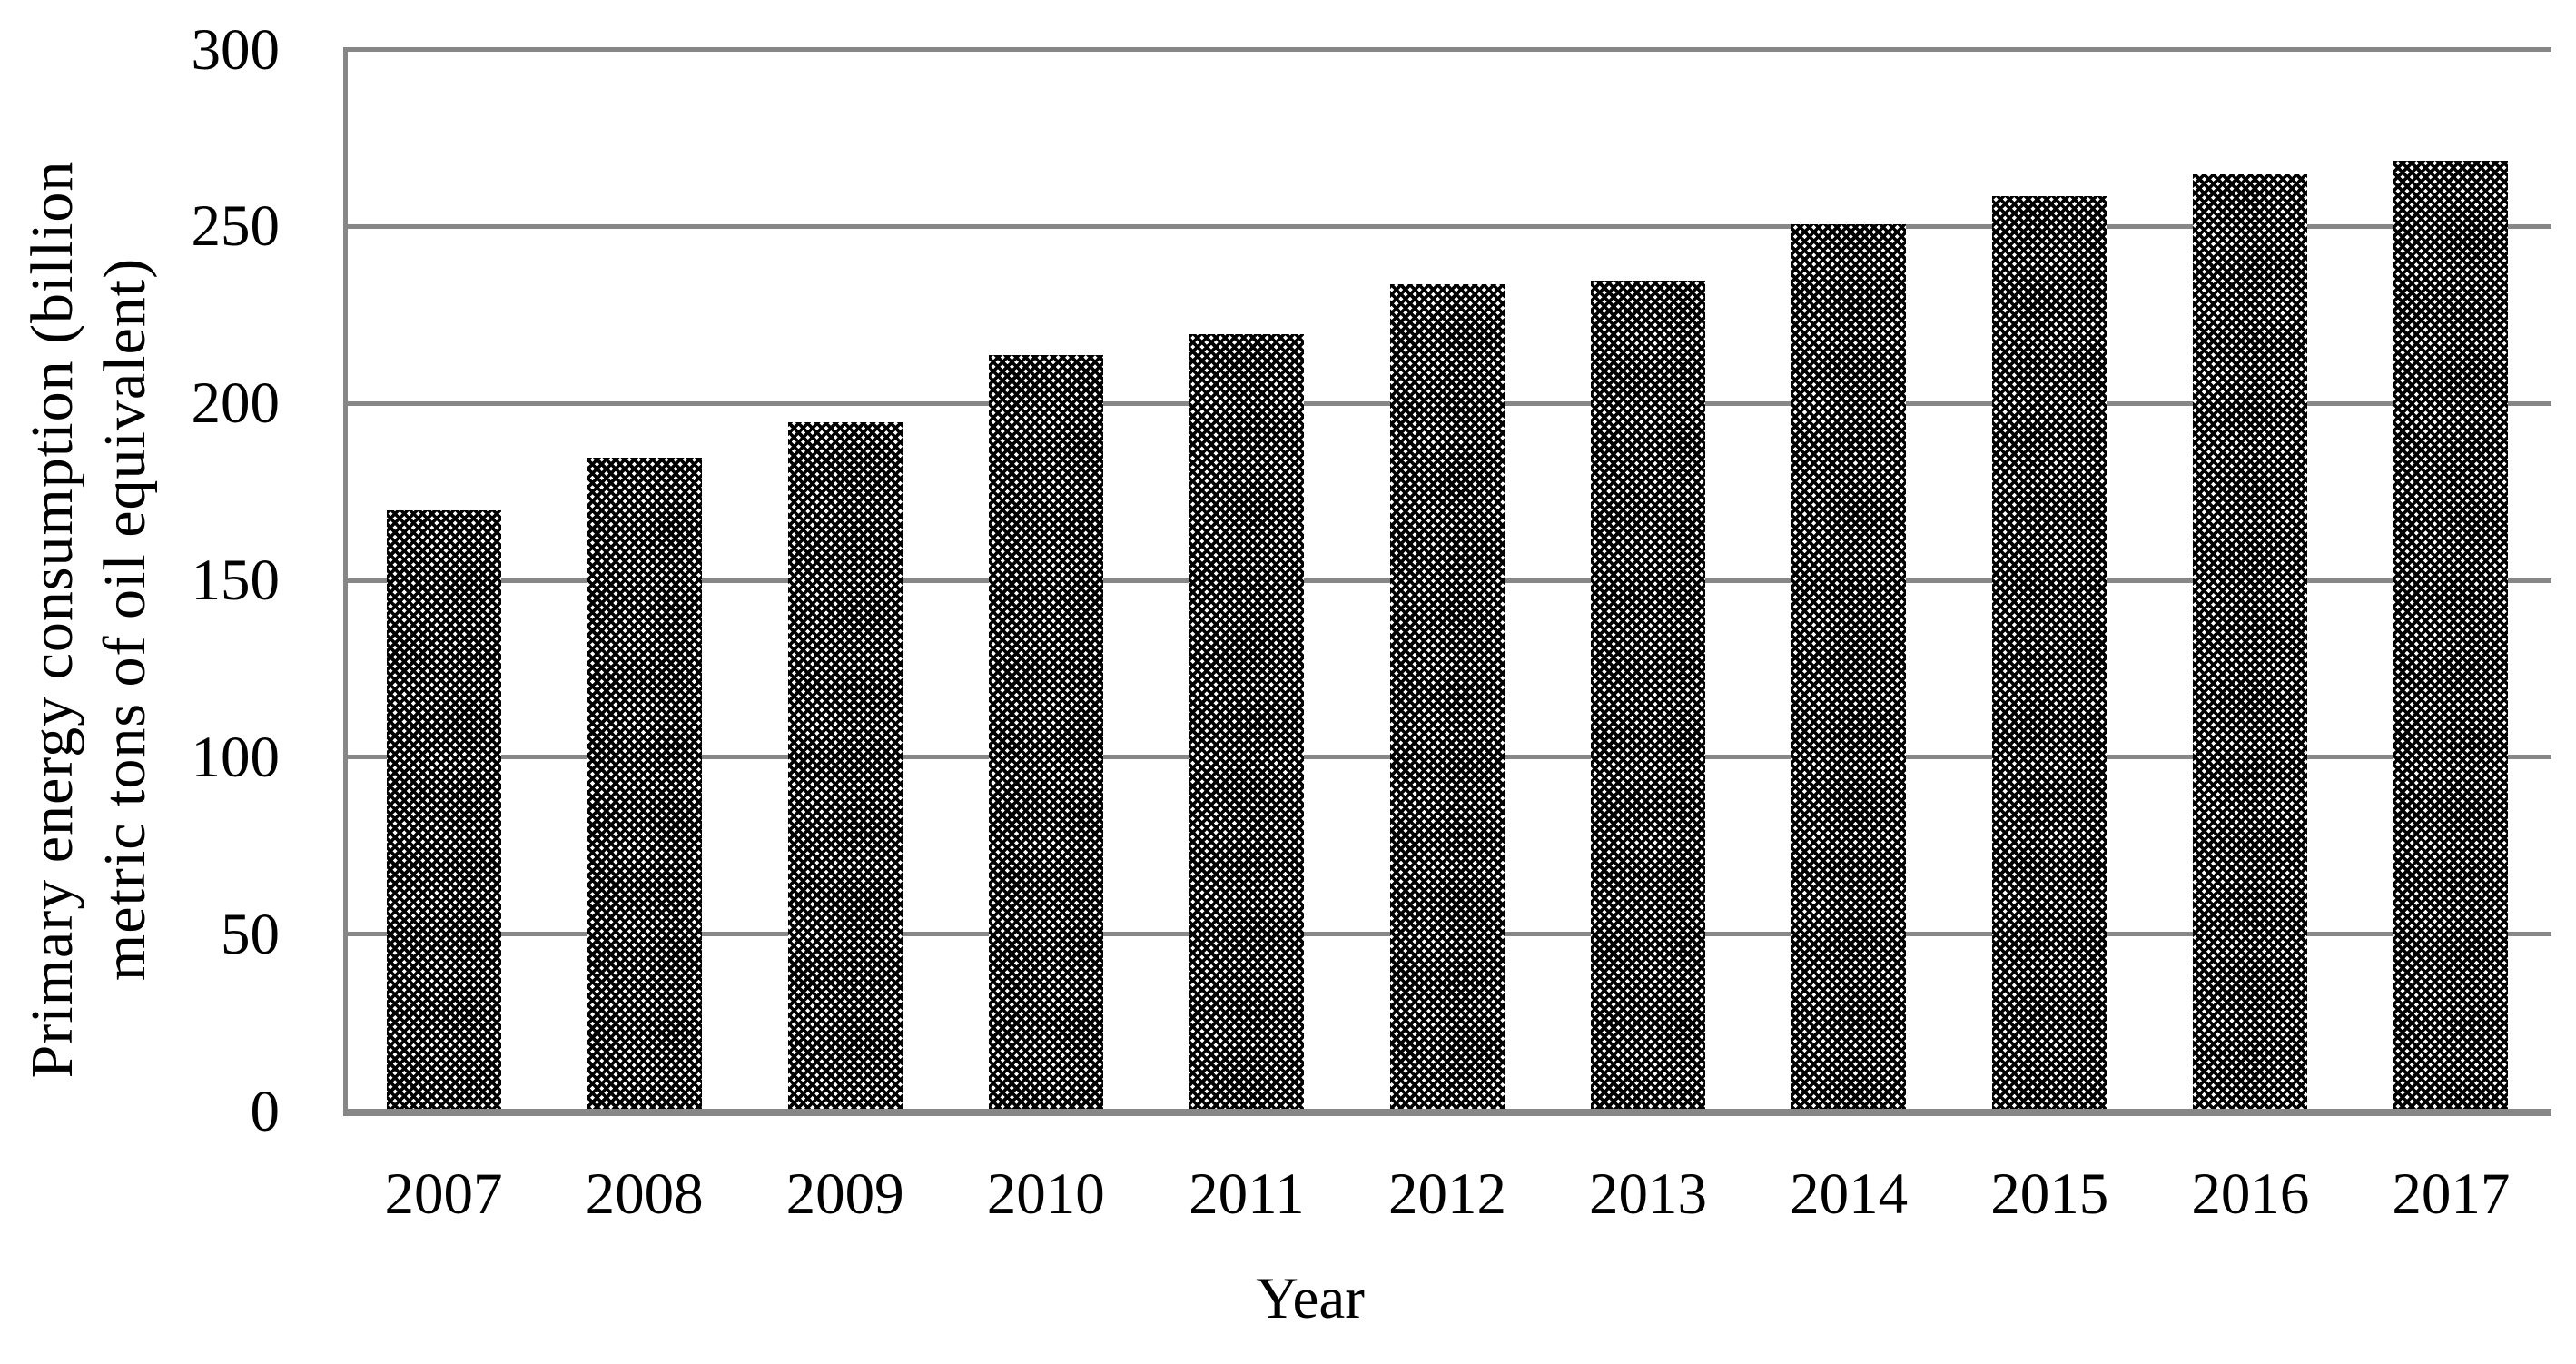  I want to click on x-category-label-2011: 2011, so click(1247, 1194).